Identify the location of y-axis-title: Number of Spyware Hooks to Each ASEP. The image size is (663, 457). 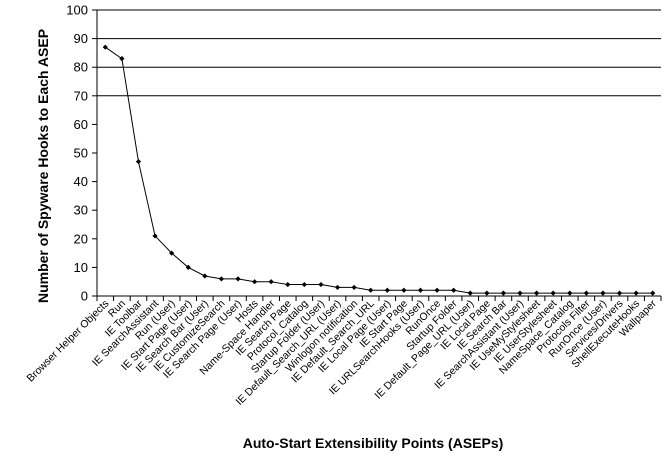
(43, 166).